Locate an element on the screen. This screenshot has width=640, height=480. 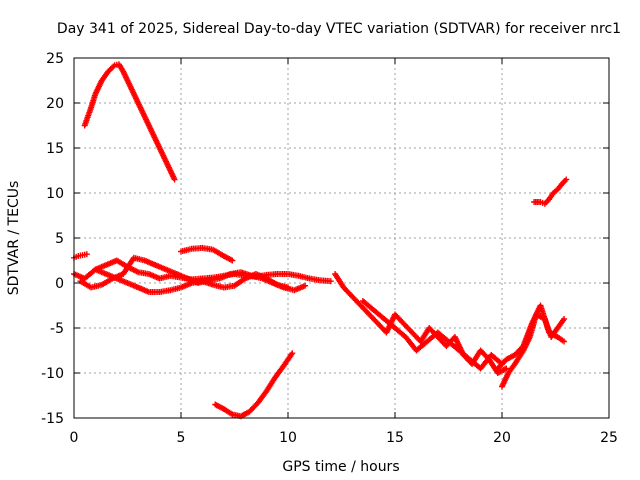
y-tick-label: 15 is located at coordinates (55, 149).